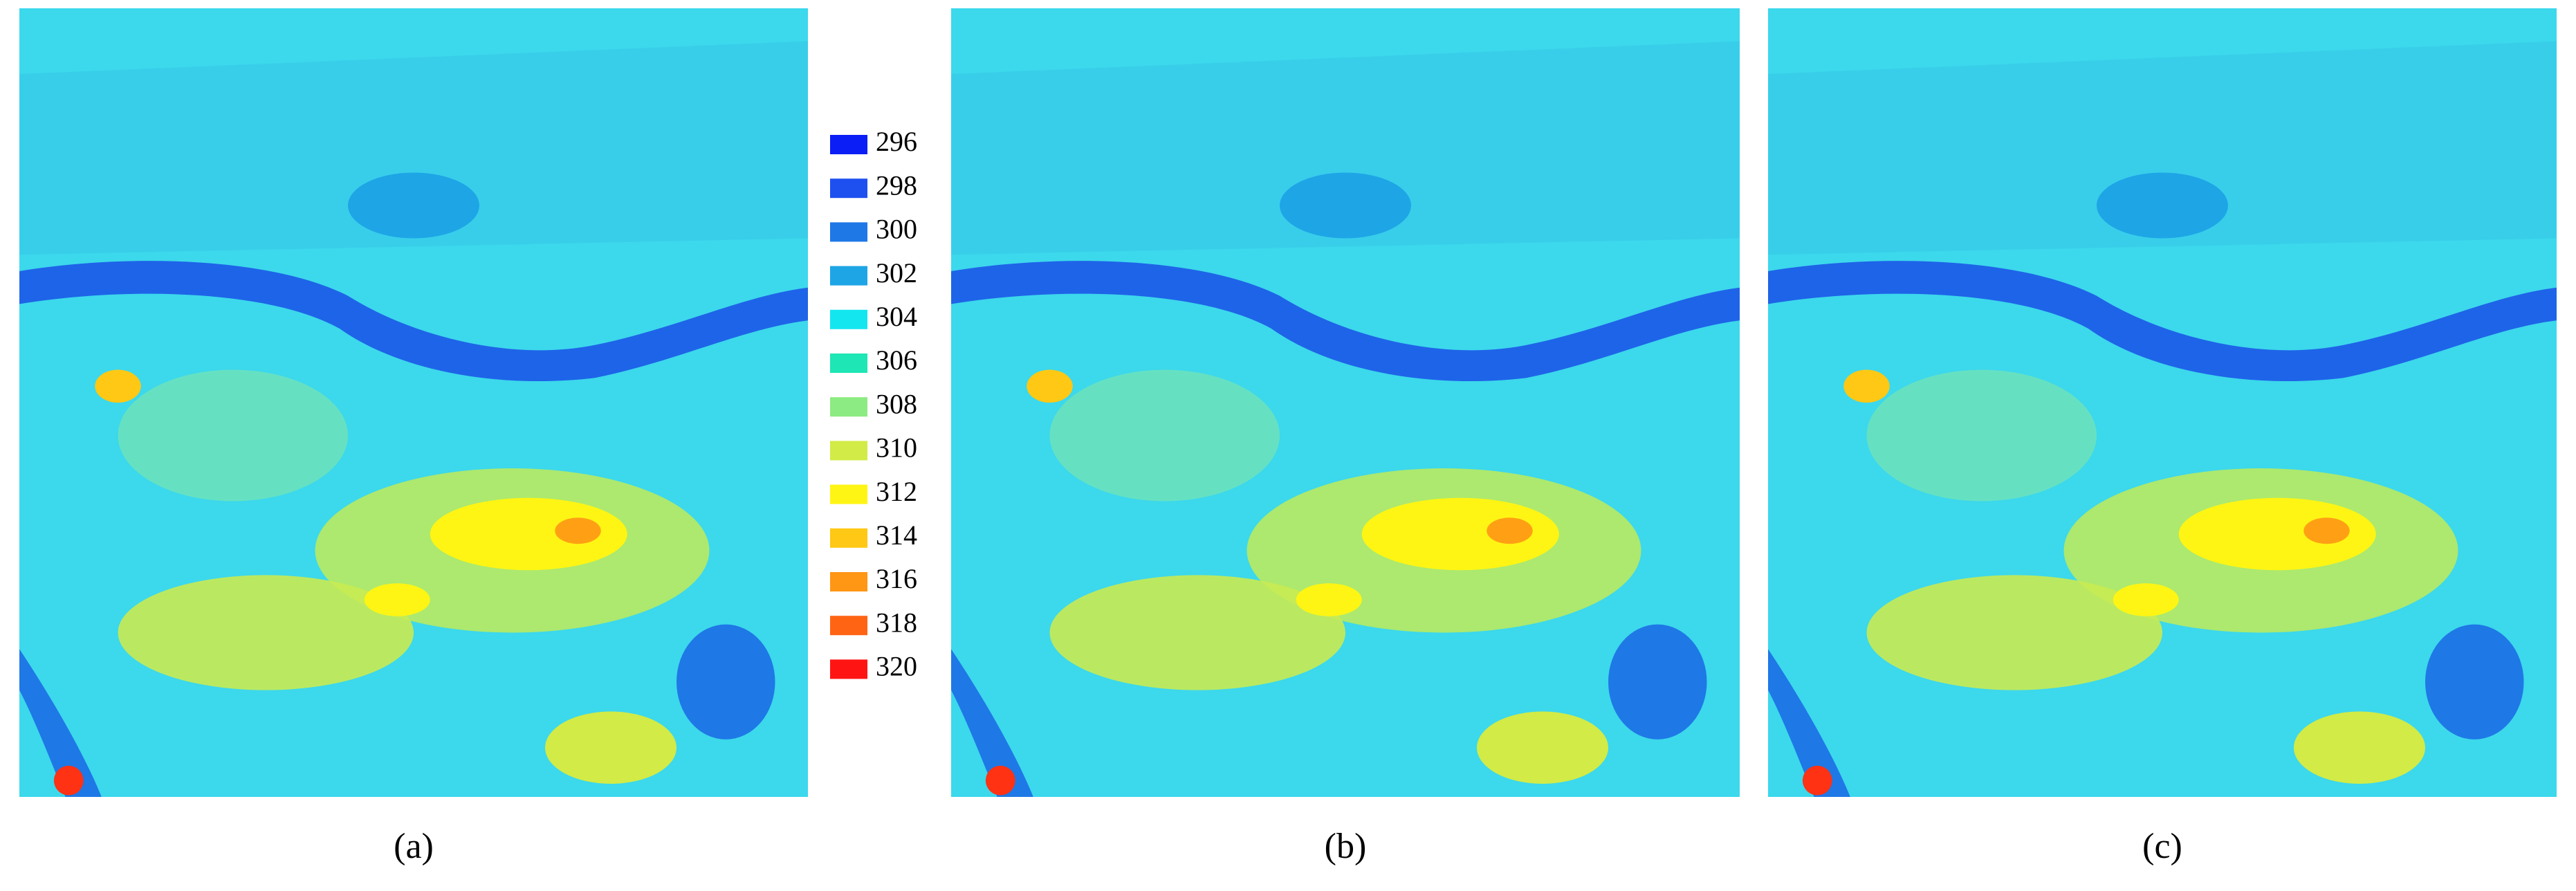  I want to click on legend-label: 298, so click(896, 185).